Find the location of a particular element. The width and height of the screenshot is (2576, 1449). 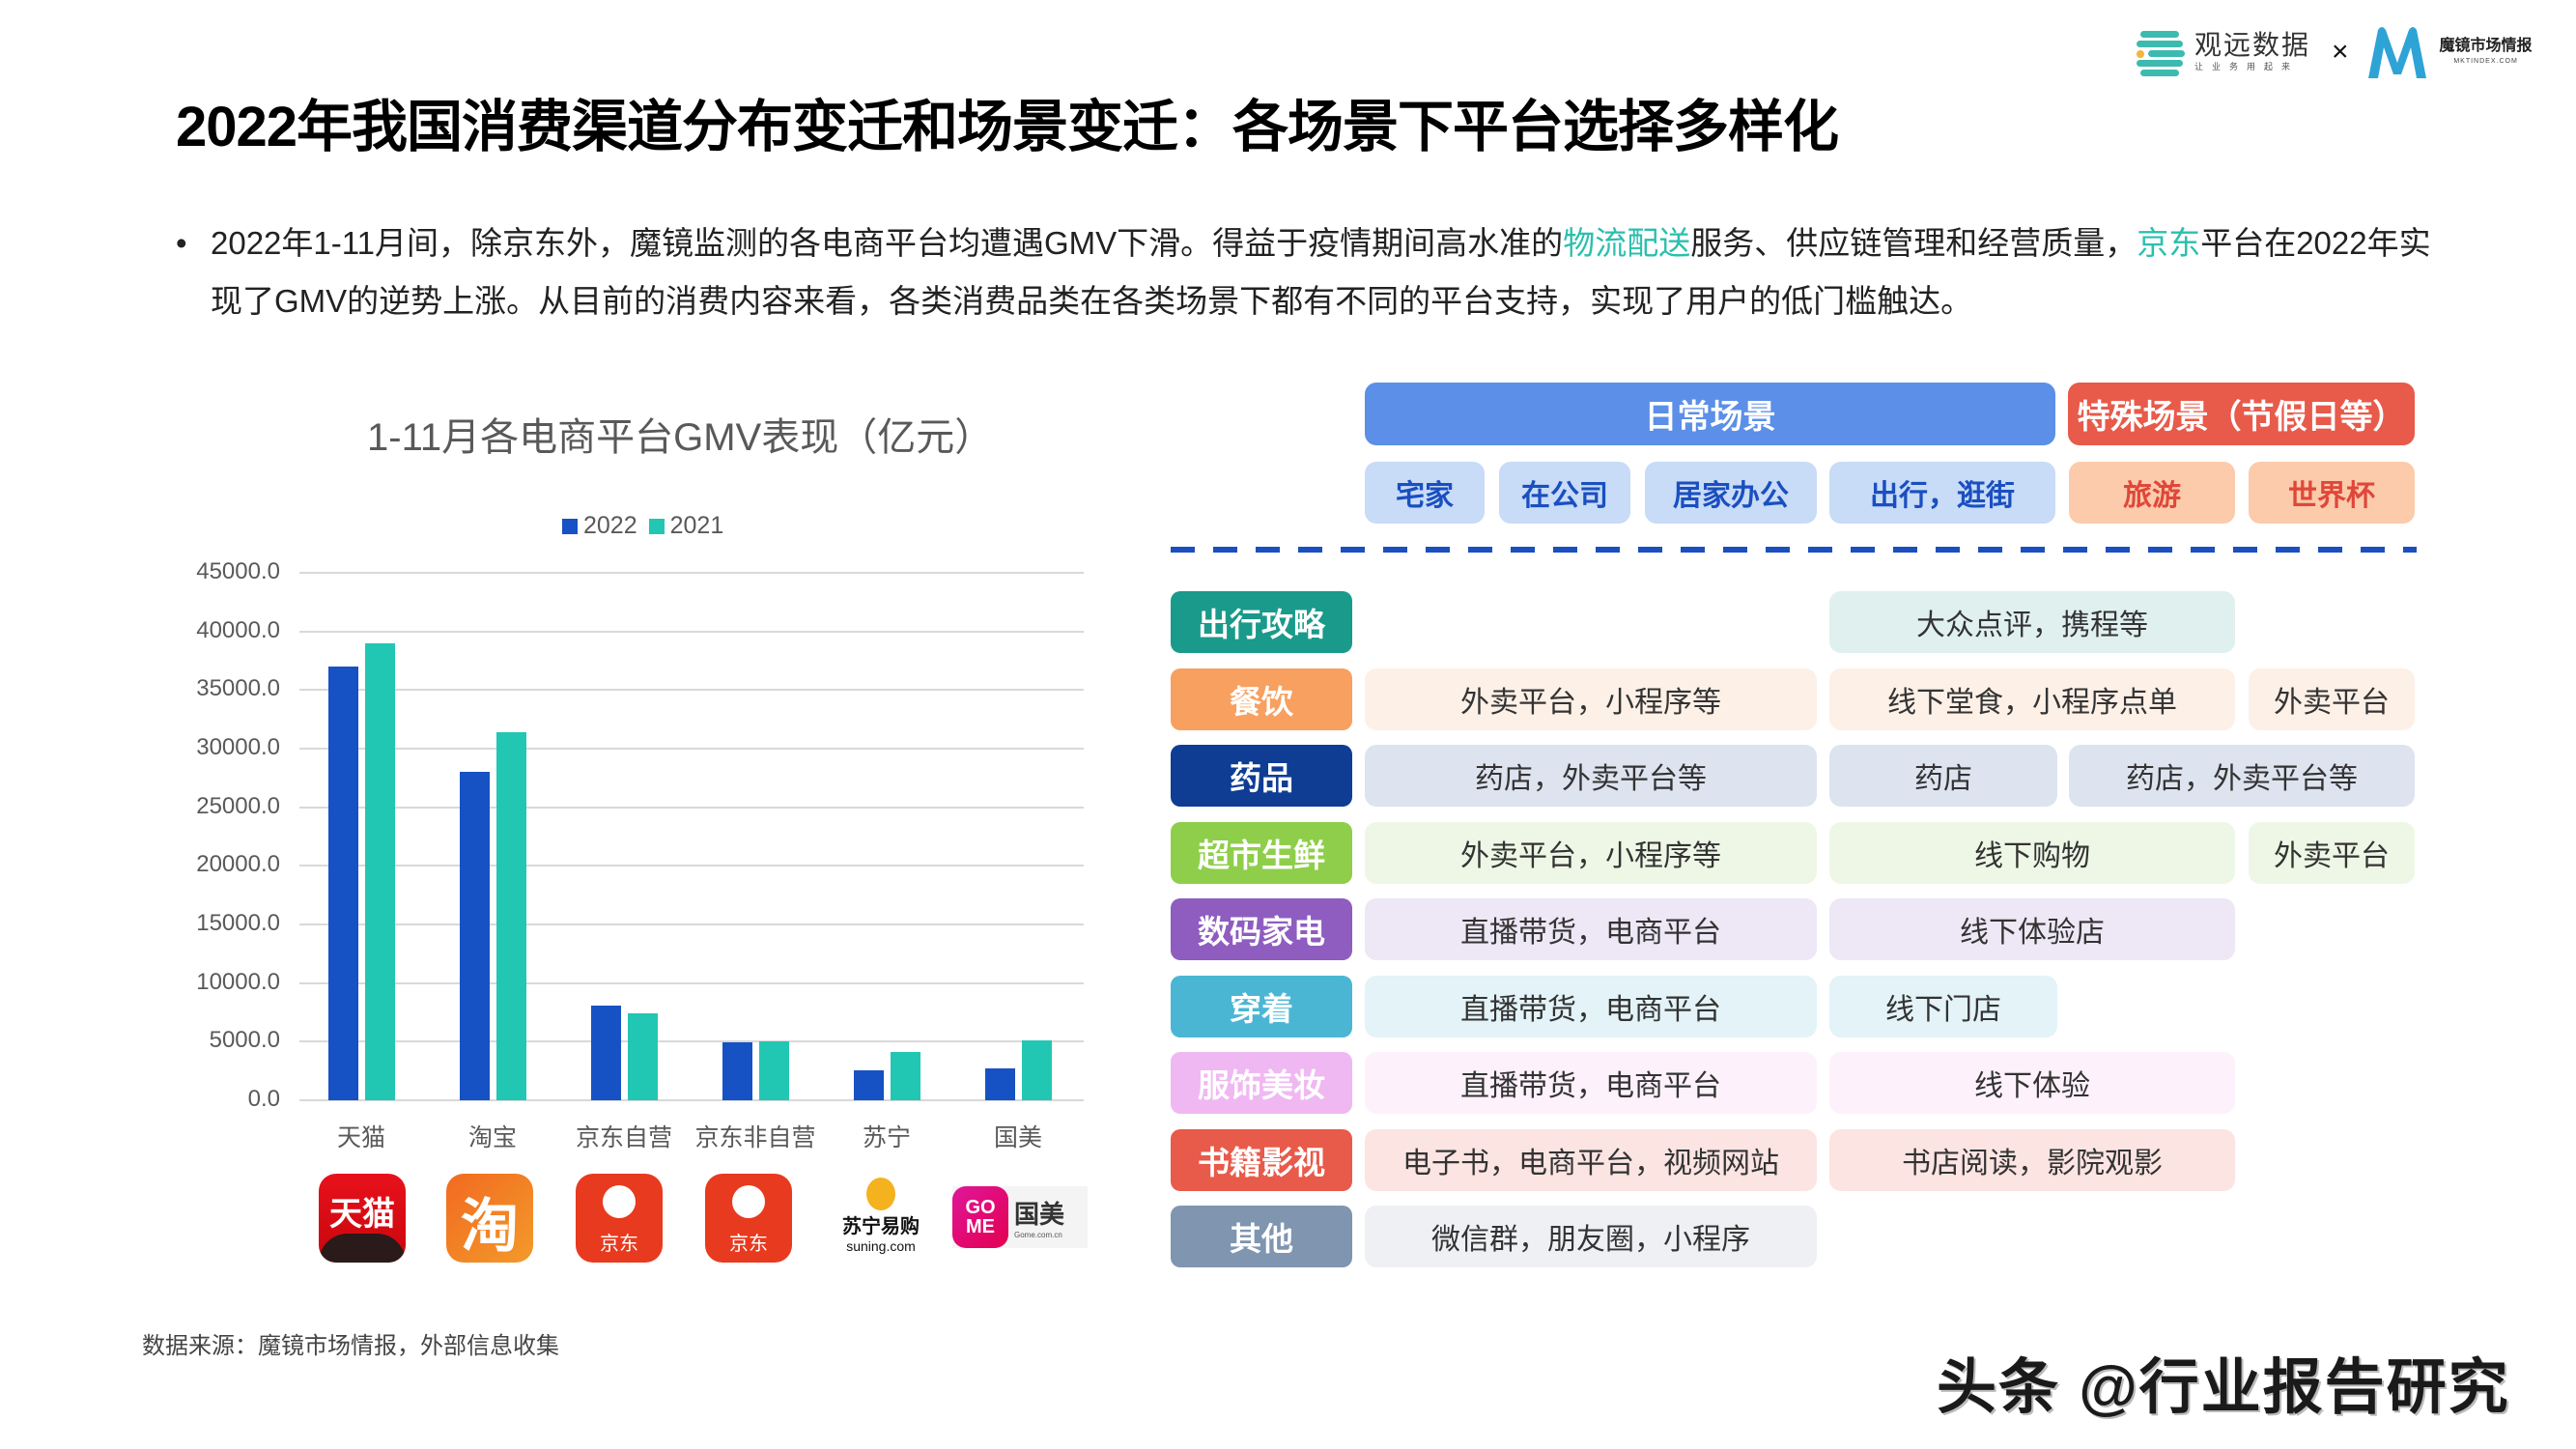

y-tick-label: 35000.0 is located at coordinates (238, 688).